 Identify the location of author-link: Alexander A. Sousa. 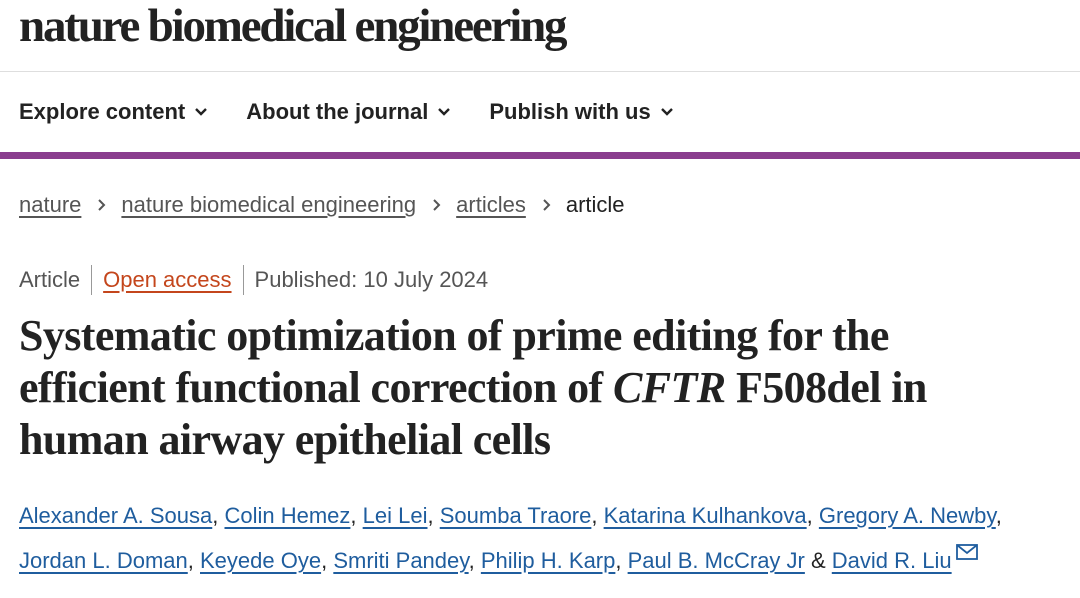
(116, 515).